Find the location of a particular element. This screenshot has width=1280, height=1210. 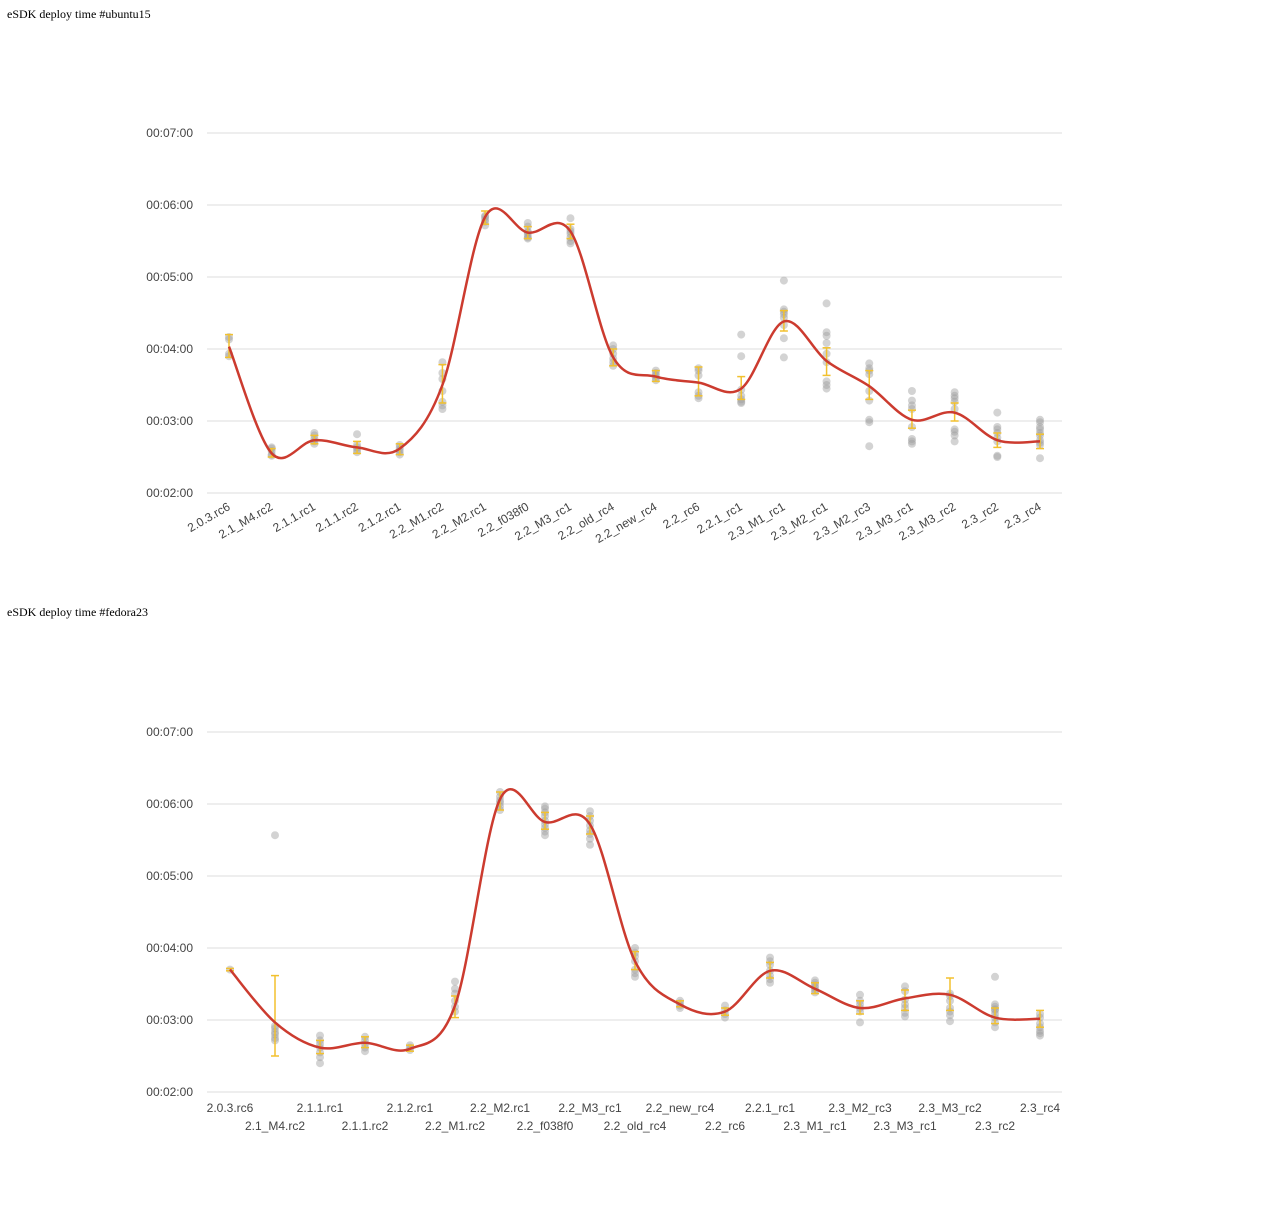

x-tick-label: 2.2.1_rc1 is located at coordinates (770, 1108).